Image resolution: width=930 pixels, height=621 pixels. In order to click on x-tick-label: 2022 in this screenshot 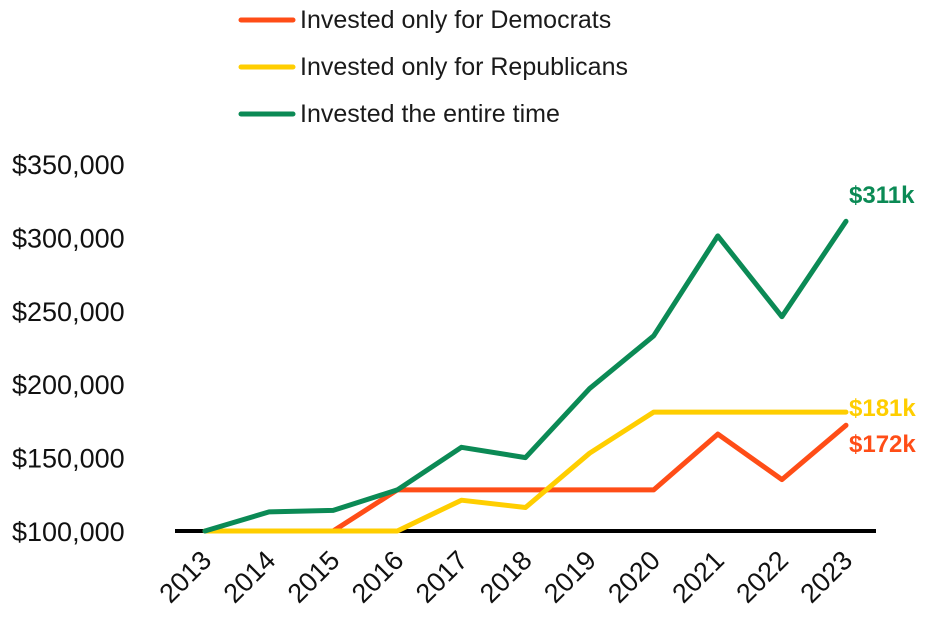, I will do `click(762, 577)`.